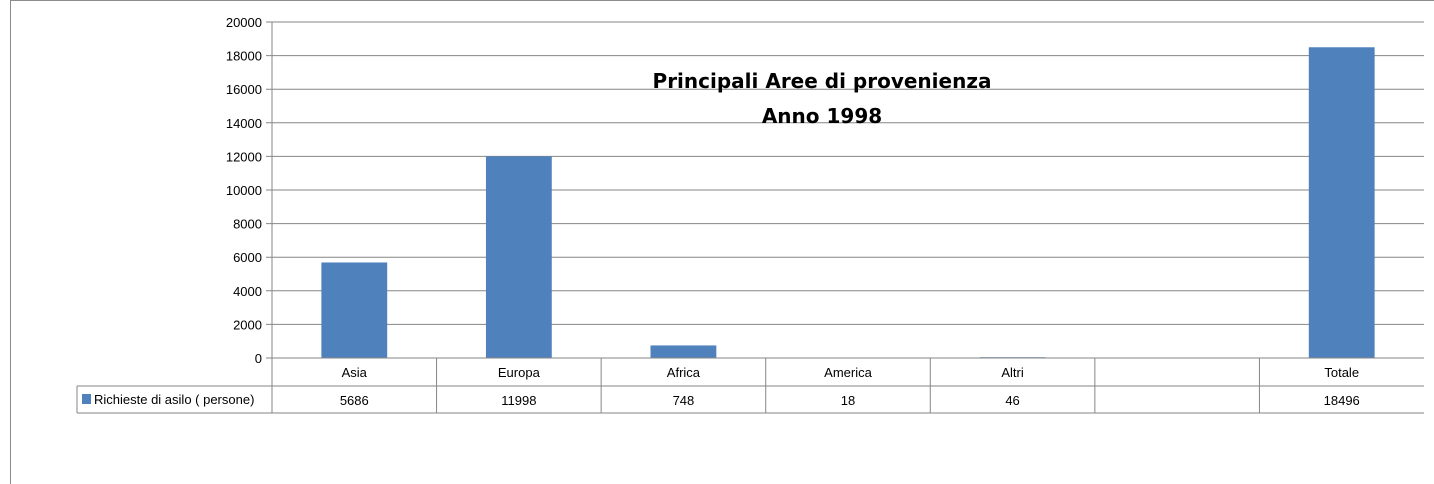 Image resolution: width=1434 pixels, height=484 pixels. Describe the element at coordinates (848, 400) in the screenshot. I see `data-label: 18` at that location.